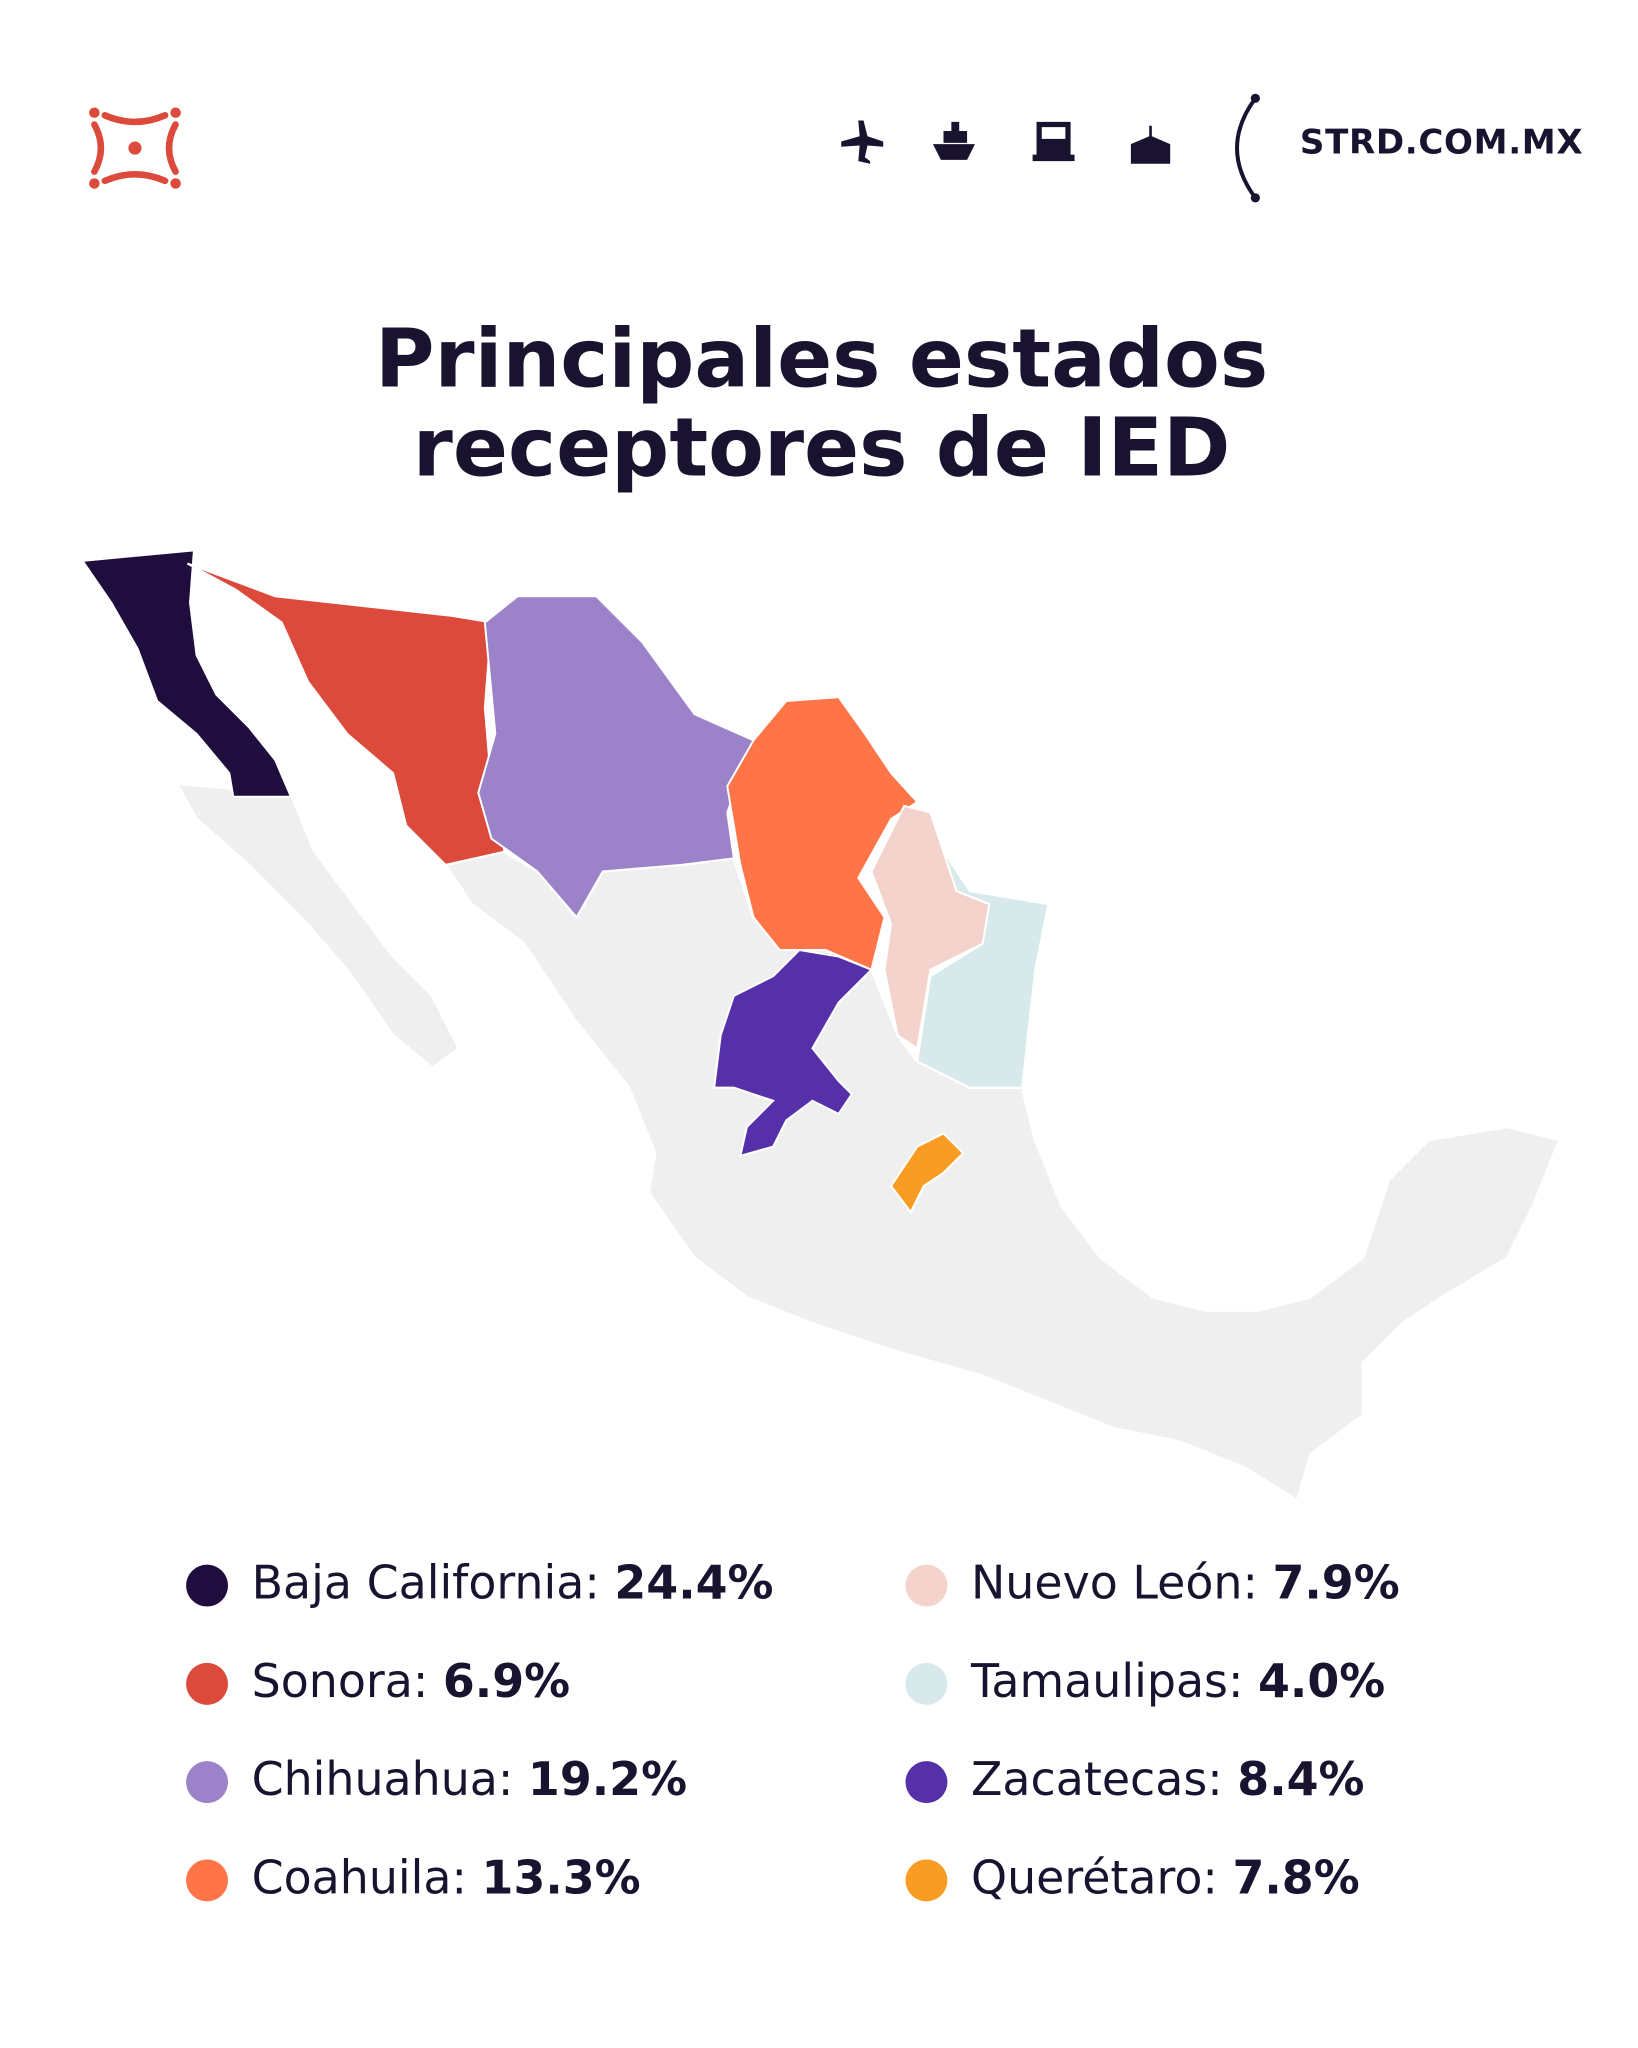  I want to click on container-icon, so click(1150, 144).